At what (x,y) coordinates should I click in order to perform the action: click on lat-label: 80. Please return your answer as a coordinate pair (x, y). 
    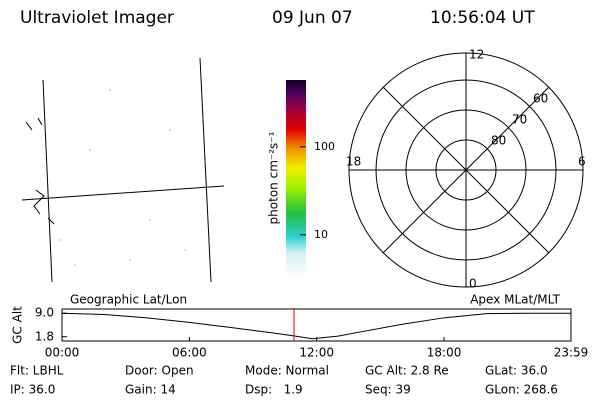
    Looking at the image, I should click on (498, 141).